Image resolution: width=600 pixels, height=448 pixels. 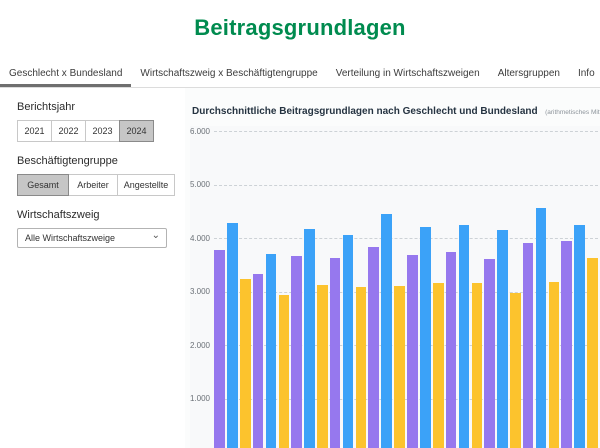 What do you see at coordinates (229, 73) in the screenshot?
I see `tab-wirtschaftszweig-beschaeftigtengruppe: Wirtschaftszweig x Beschäftigtengruppe` at bounding box center [229, 73].